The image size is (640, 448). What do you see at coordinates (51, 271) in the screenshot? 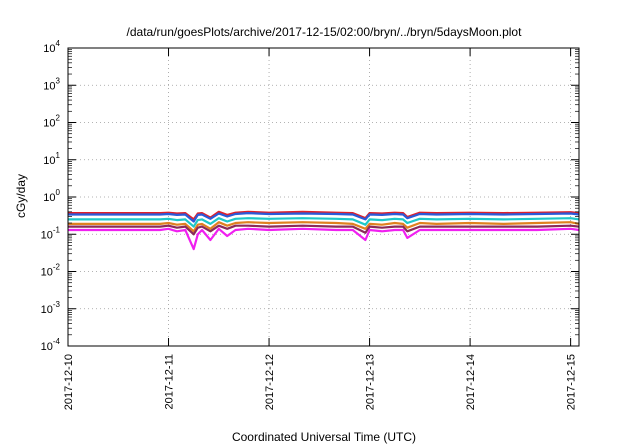
I see `y-tick-label: 10⁻²` at bounding box center [51, 271].